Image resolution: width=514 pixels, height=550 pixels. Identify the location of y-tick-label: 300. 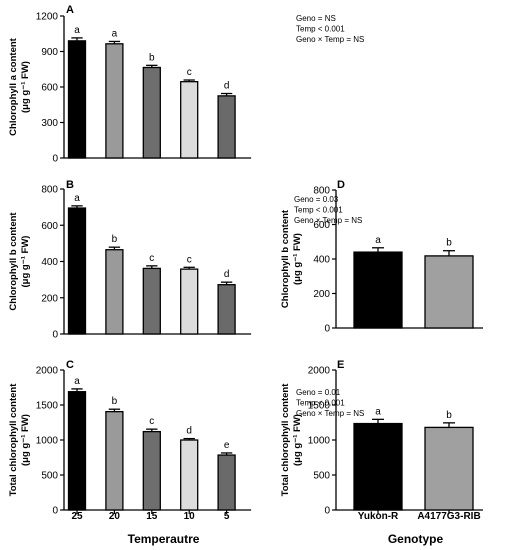
(49, 123).